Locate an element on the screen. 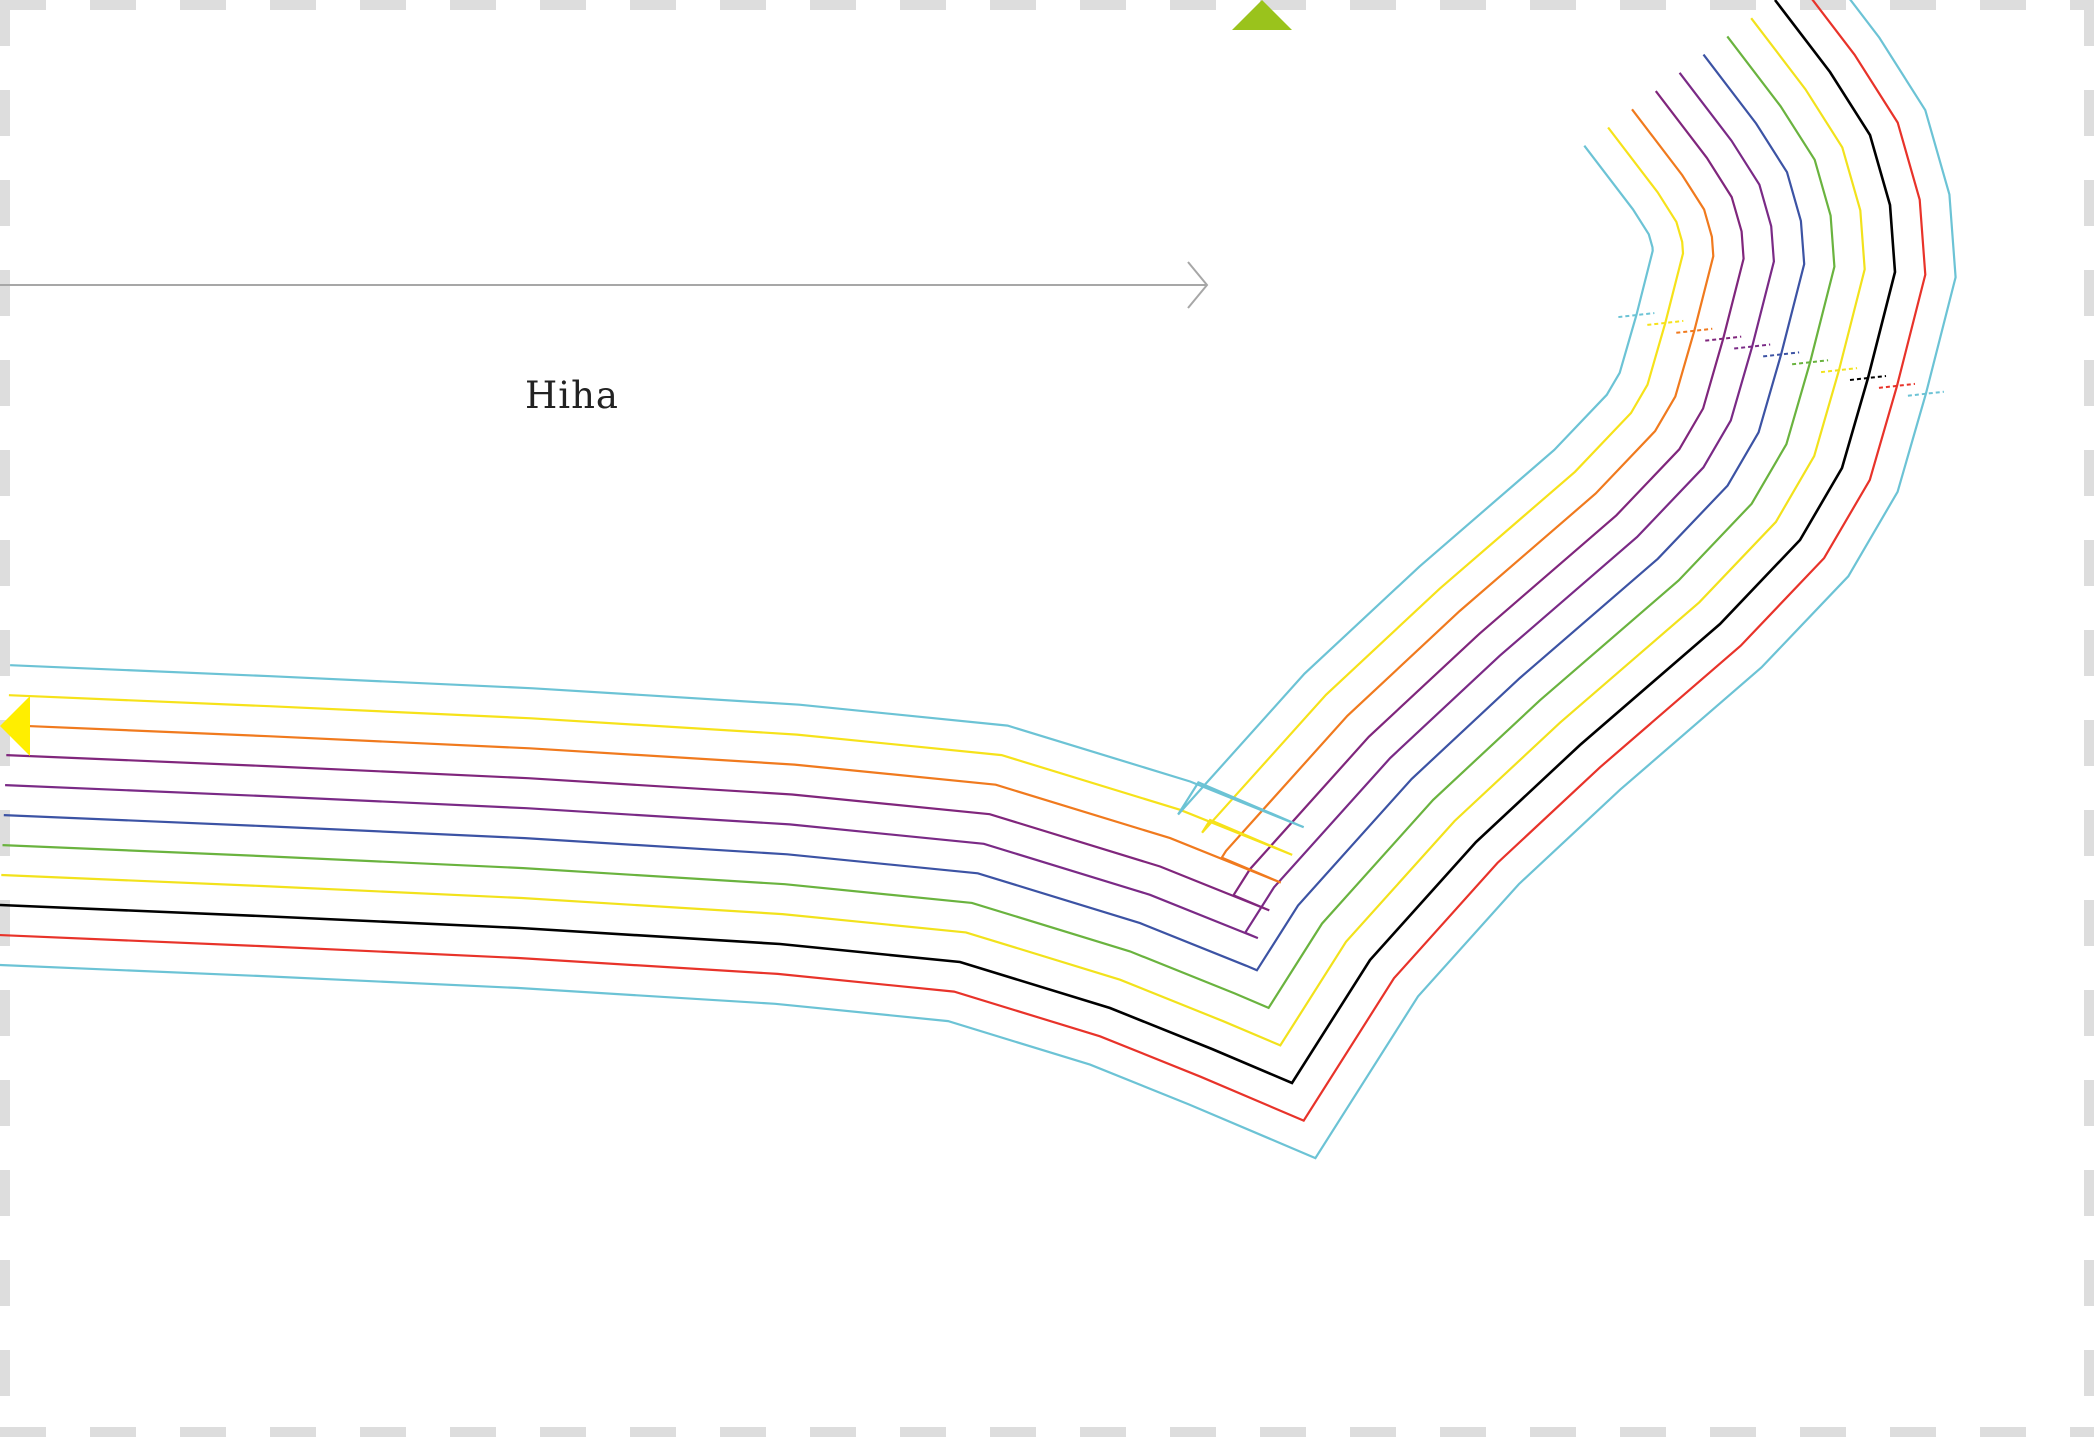  grainline-arrow is located at coordinates (604, 285).